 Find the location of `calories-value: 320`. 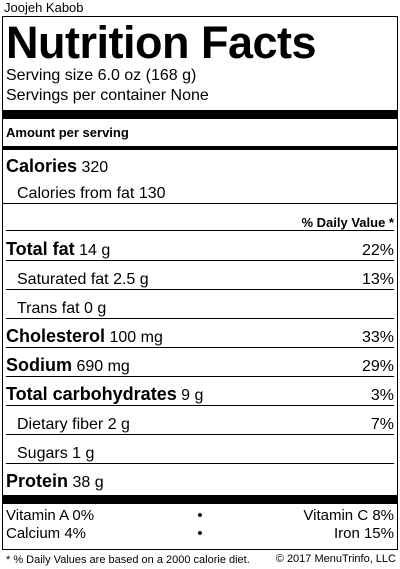

calories-value: 320 is located at coordinates (95, 167).